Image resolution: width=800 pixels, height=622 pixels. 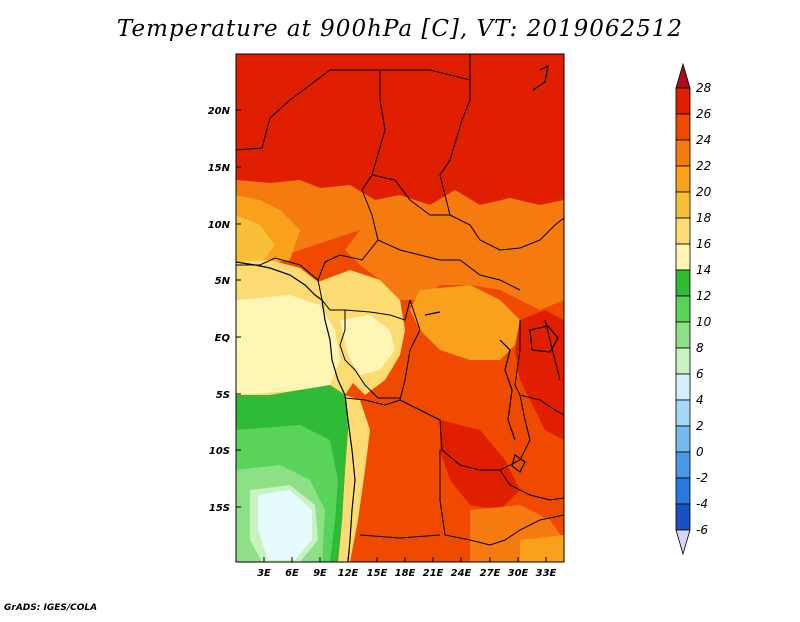 I want to click on field-warm-coast, so click(x=255, y=240).